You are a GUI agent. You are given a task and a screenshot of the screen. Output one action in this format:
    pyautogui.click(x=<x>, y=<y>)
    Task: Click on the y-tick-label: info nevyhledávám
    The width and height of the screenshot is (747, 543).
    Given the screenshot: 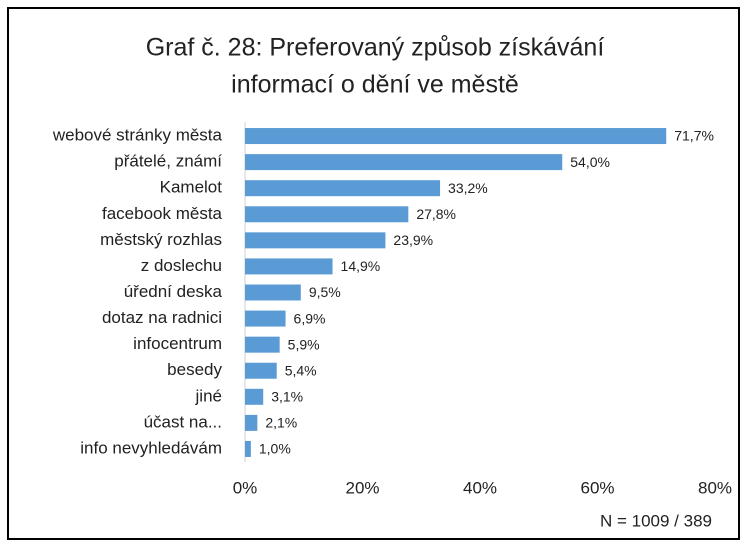 What is the action you would take?
    pyautogui.click(x=151, y=447)
    